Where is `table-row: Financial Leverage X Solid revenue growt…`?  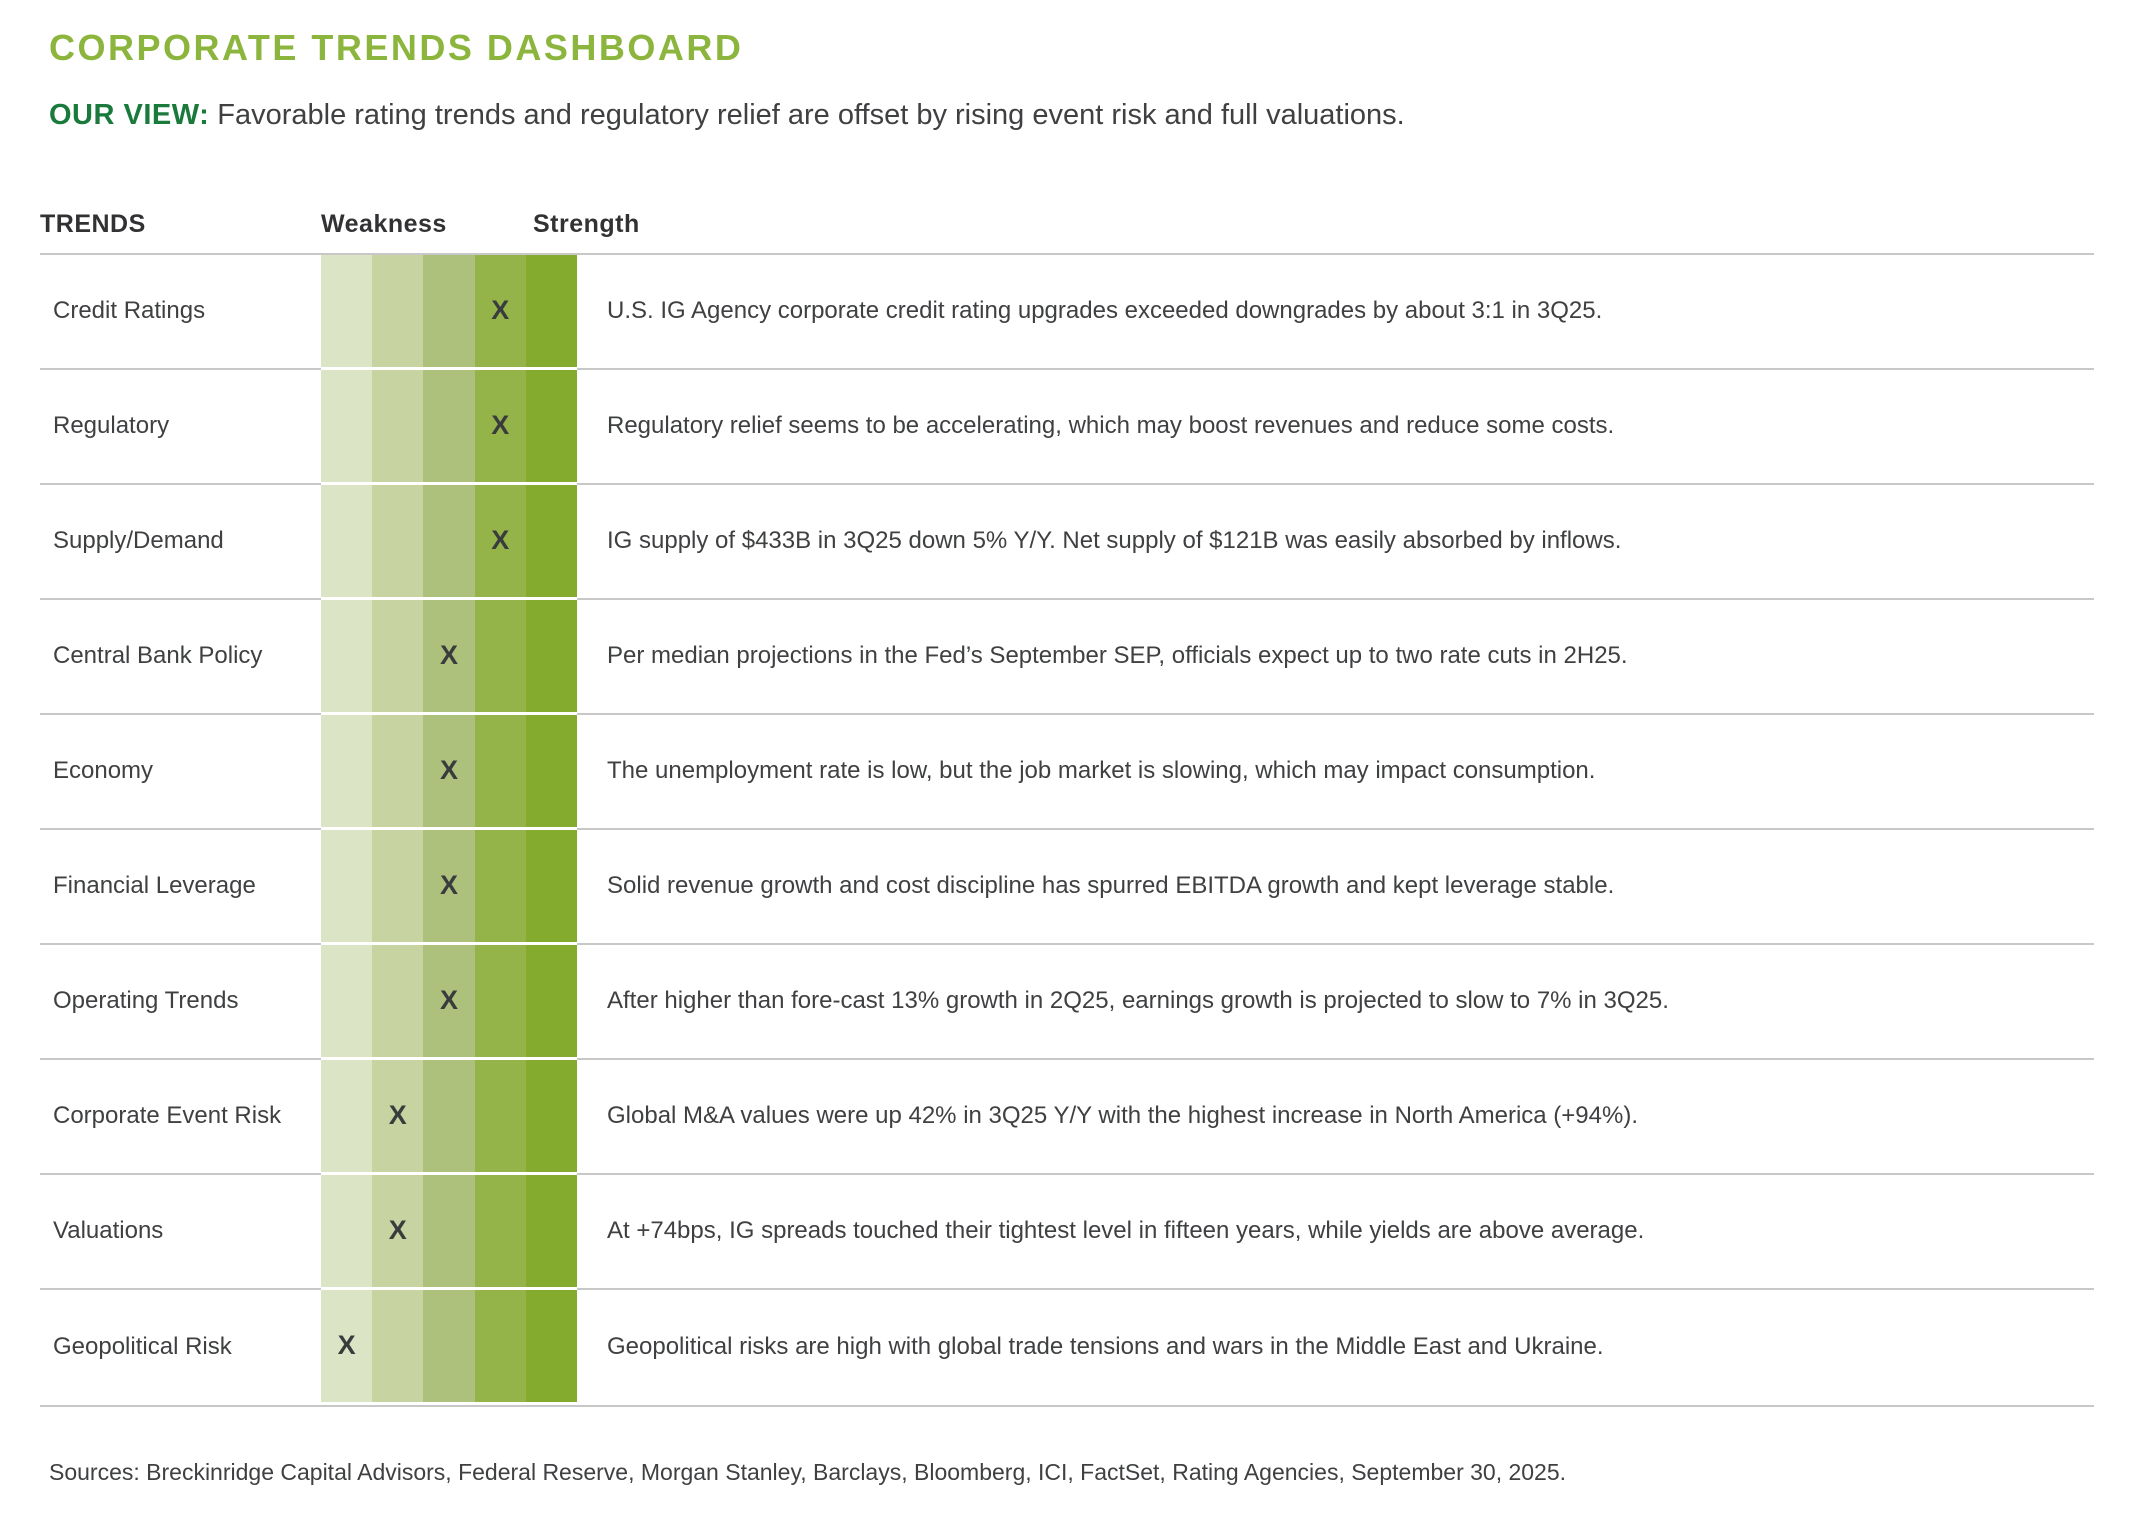 table-row: Financial Leverage X Solid revenue growt… is located at coordinates (1067, 887).